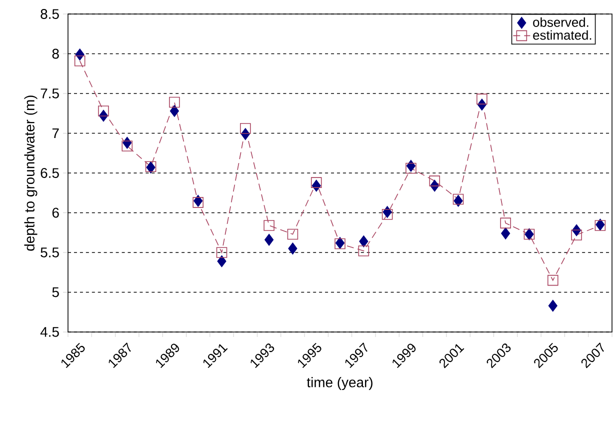 Image resolution: width=614 pixels, height=430 pixels. Describe the element at coordinates (339, 383) in the screenshot. I see `x-axis-title: time (year)` at that location.